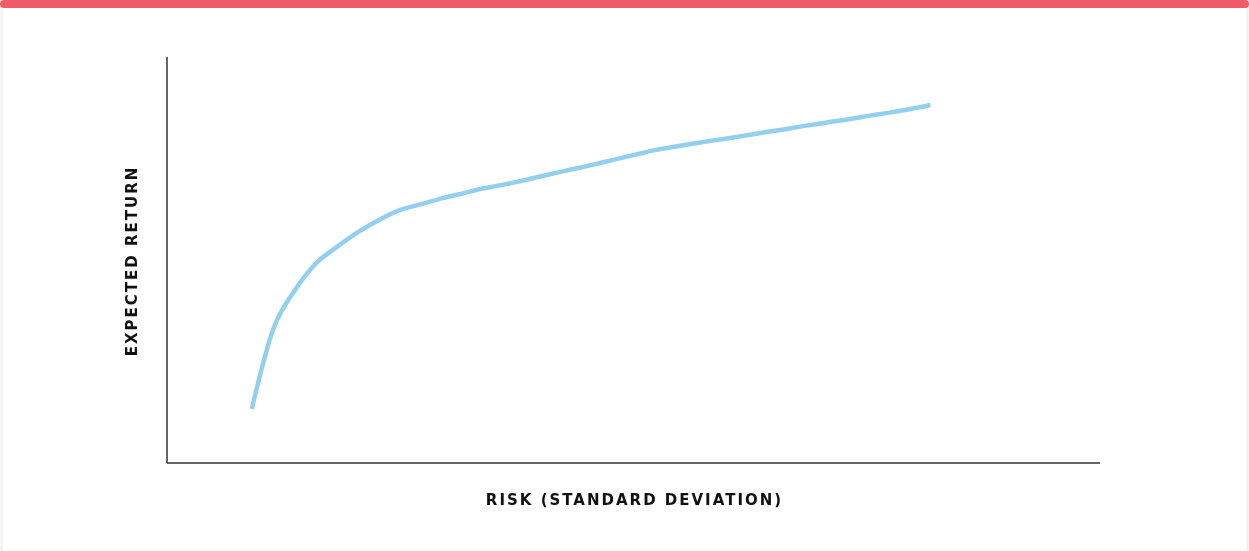  What do you see at coordinates (634, 500) in the screenshot?
I see `x-axis-title: RISK (STANDARD DEVIATION)` at bounding box center [634, 500].